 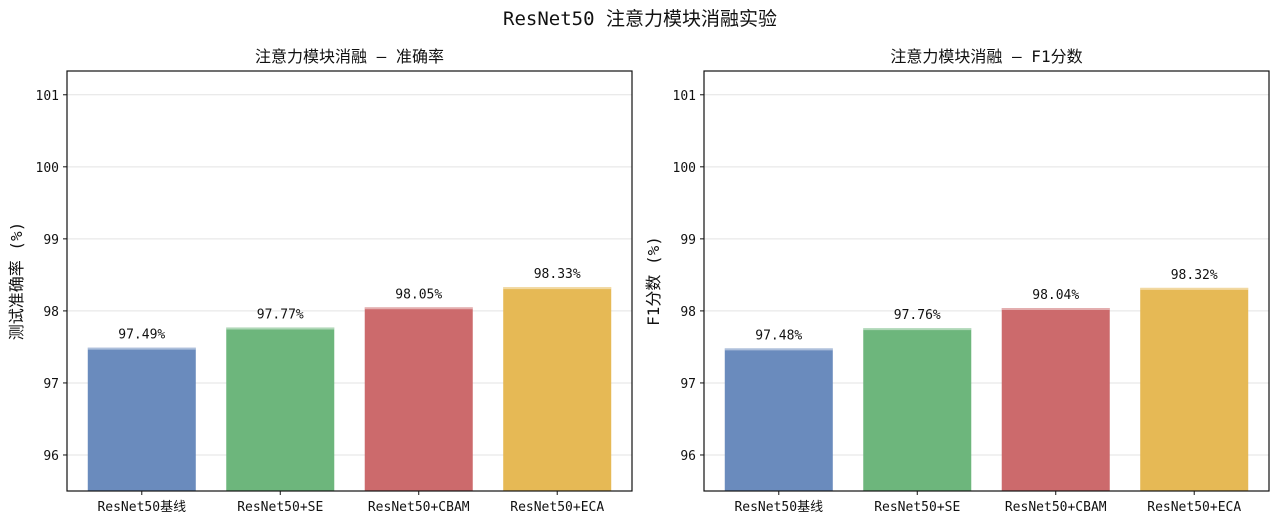 What do you see at coordinates (1194, 275) in the screenshot?
I see `bar-value-label: 98.32%` at bounding box center [1194, 275].